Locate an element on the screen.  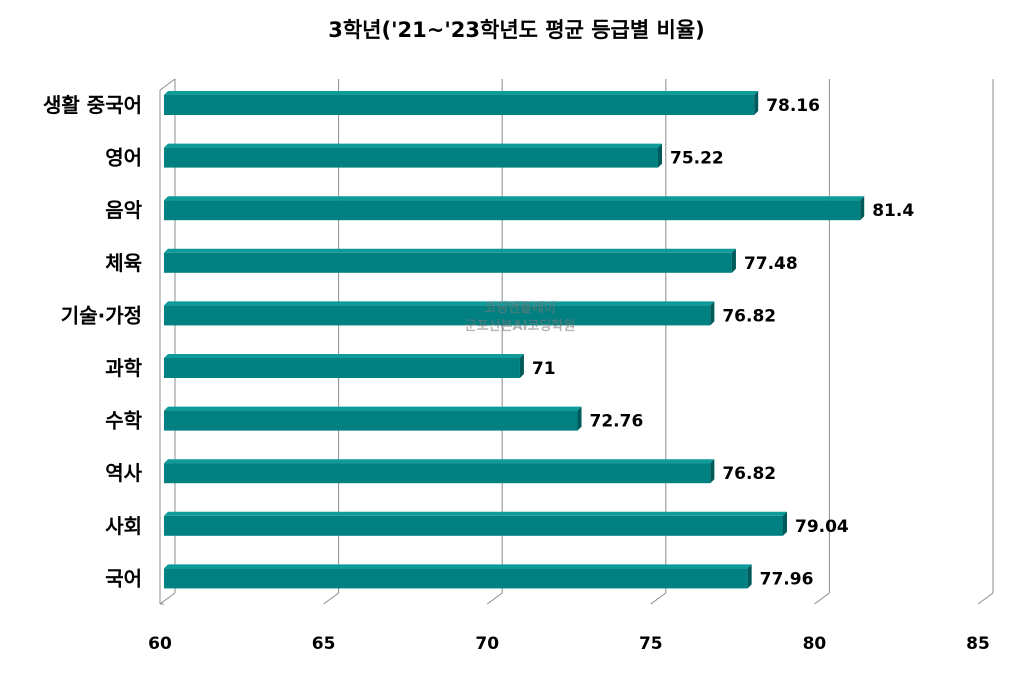
category-label: 기술·가정 is located at coordinates (101, 315).